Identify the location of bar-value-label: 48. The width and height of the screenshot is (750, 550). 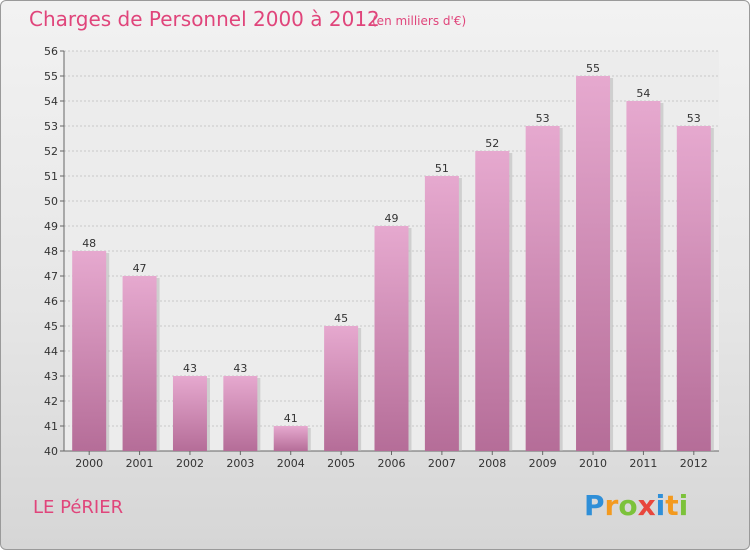
(89, 243).